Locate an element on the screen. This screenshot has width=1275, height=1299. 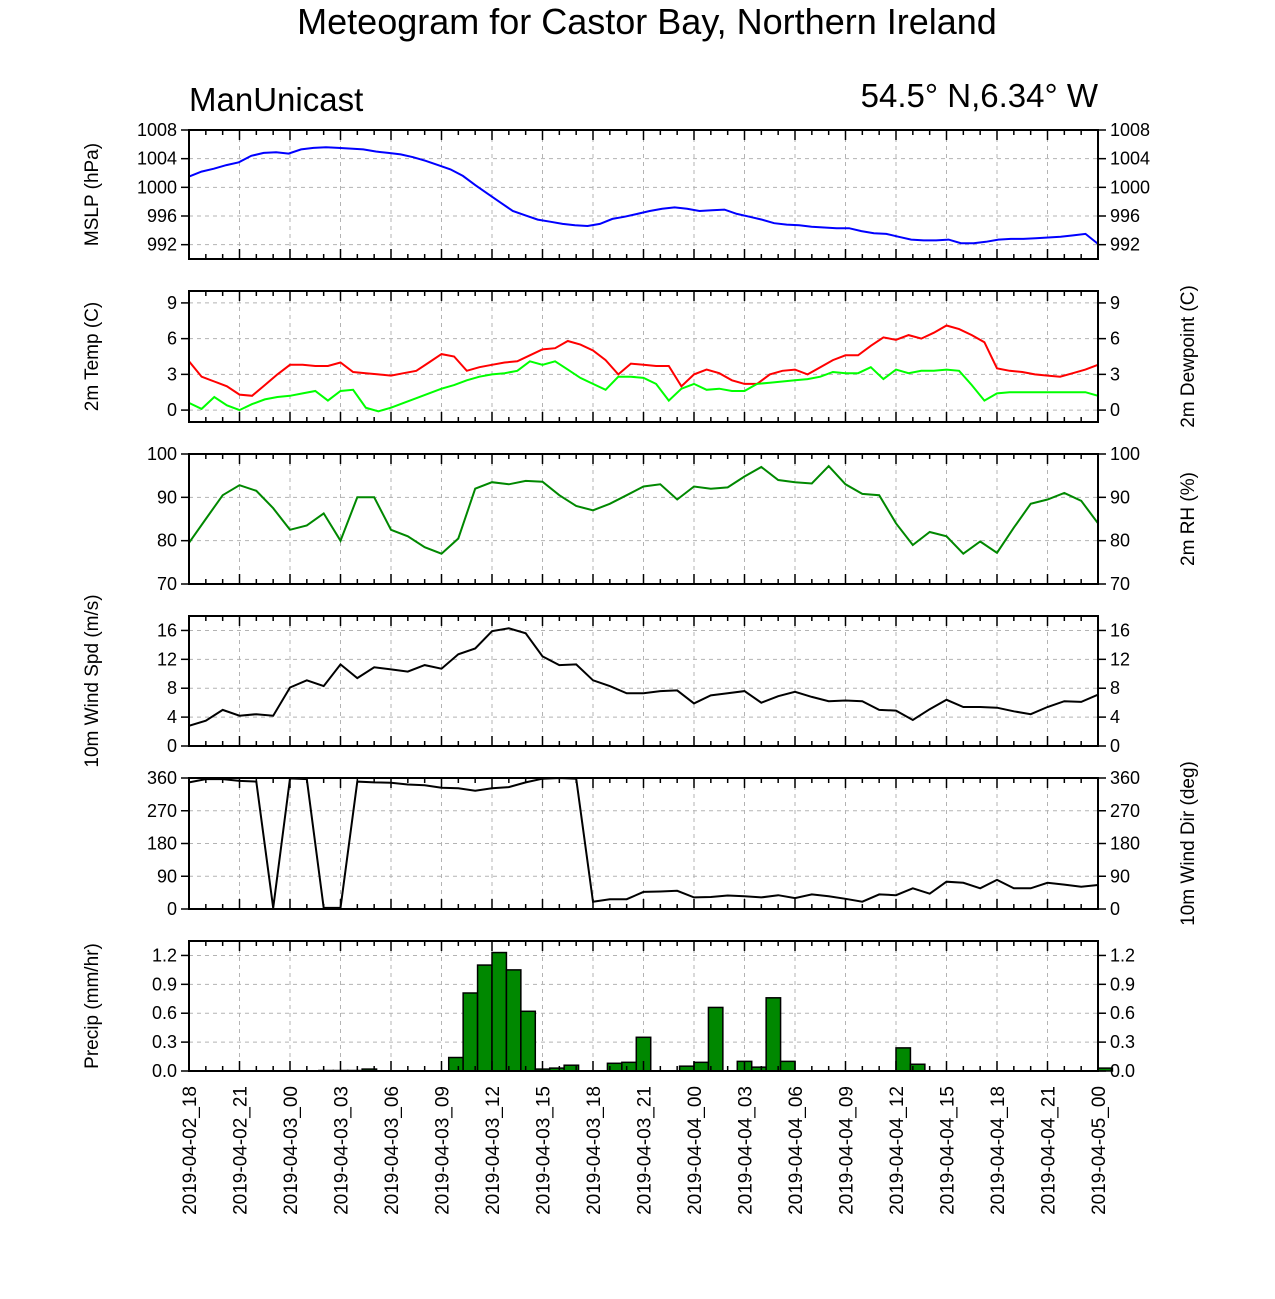
y-tick-label-right: 0.9 is located at coordinates (1122, 984).